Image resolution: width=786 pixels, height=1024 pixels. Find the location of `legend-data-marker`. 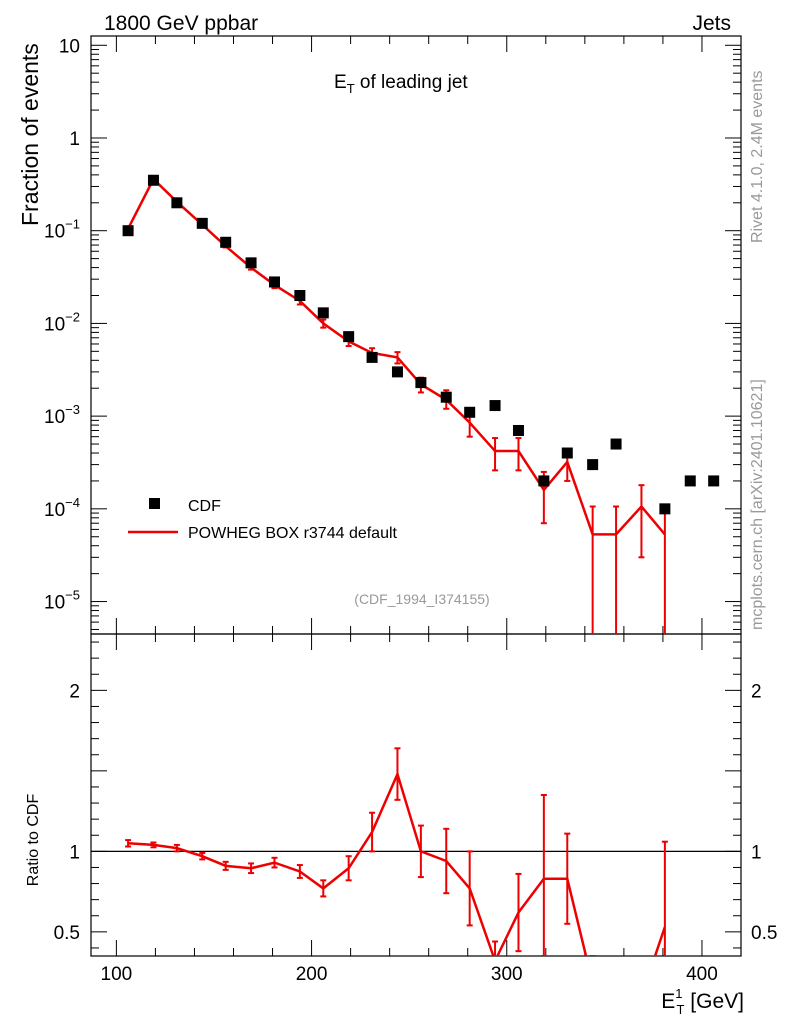

legend-data-marker is located at coordinates (154, 503).